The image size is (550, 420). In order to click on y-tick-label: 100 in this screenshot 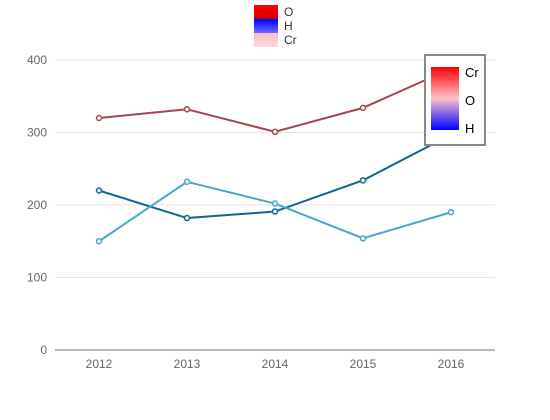, I will do `click(37, 278)`.